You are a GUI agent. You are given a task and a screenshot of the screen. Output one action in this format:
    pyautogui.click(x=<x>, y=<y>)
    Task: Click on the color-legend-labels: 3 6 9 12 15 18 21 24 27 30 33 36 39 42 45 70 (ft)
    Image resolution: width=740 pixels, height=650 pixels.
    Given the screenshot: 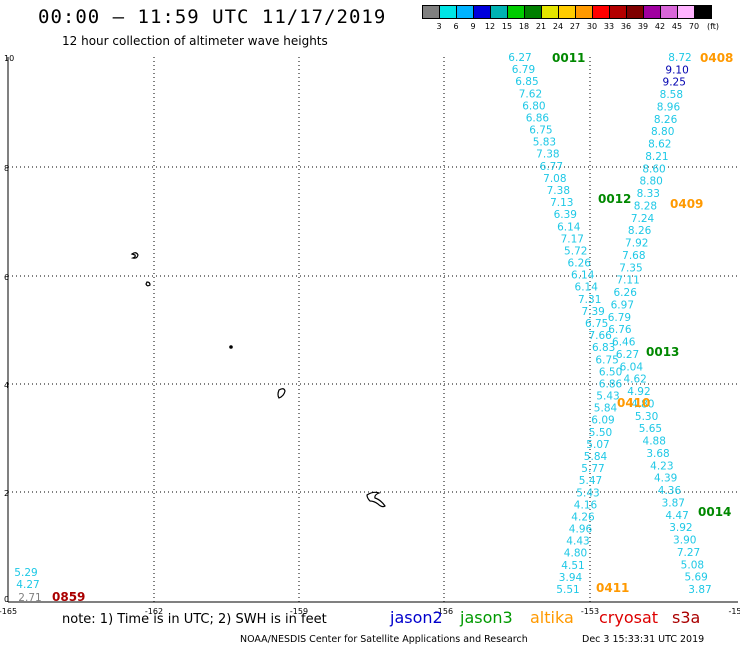 What is the action you would take?
    pyautogui.click(x=581, y=29)
    